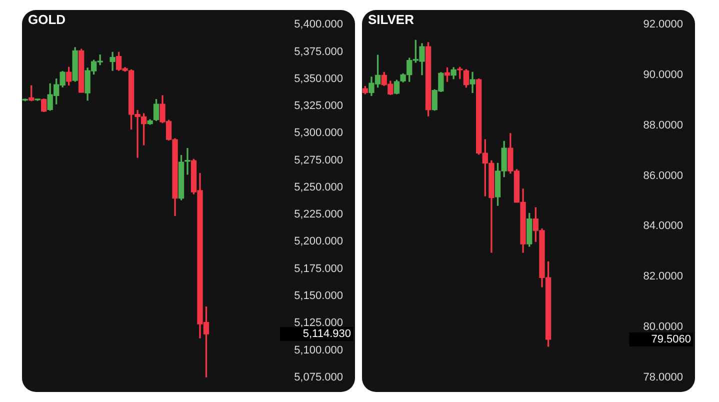  What do you see at coordinates (663, 327) in the screenshot?
I see `y-tick-label: 80.0000` at bounding box center [663, 327].